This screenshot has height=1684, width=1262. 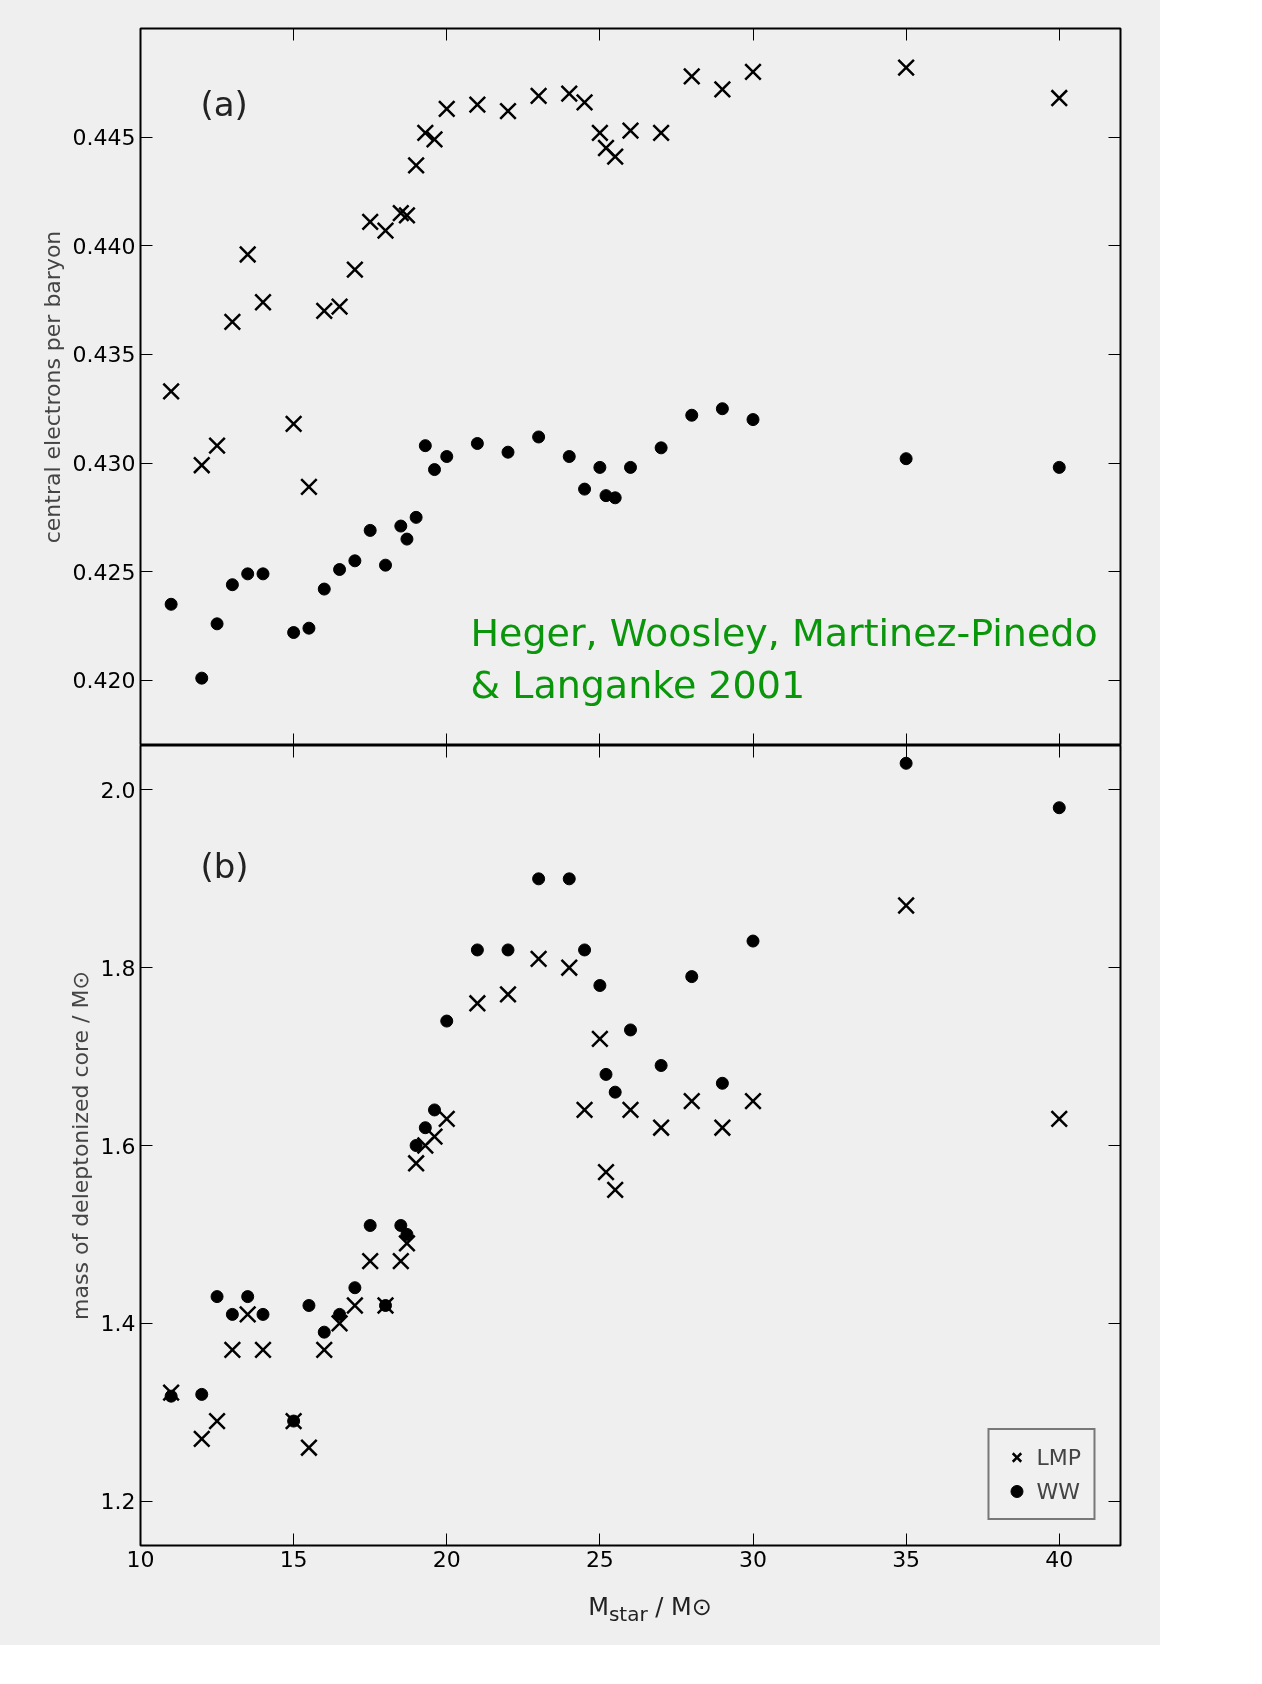 I want to click on y-axis-title: mass of deleptonized core / M⊙, so click(x=80, y=1145).